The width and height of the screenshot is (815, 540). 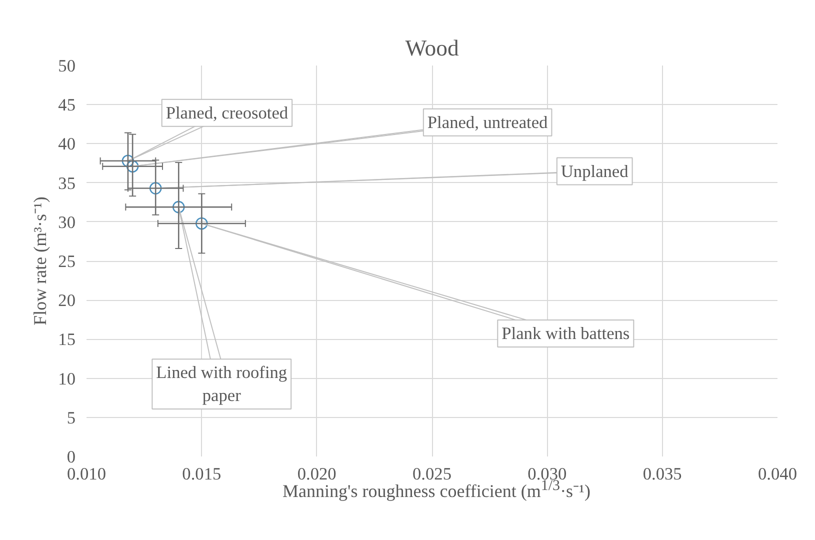 What do you see at coordinates (40, 261) in the screenshot?
I see `y-axis-title: Flow rate (m³·s⁻¹)` at bounding box center [40, 261].